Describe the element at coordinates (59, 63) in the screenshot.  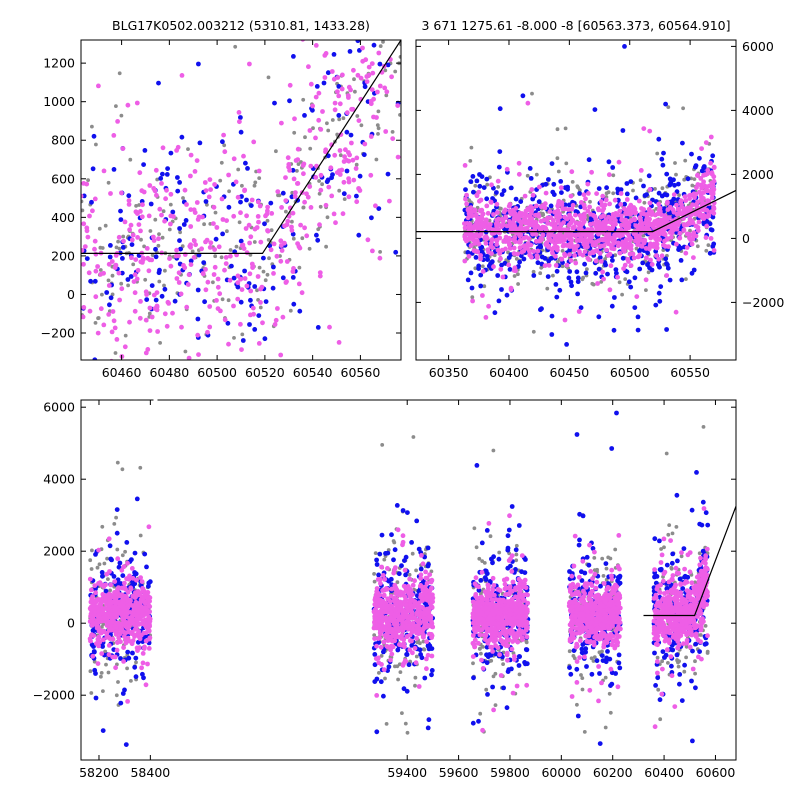
I see `y-tick-label: 1200` at that location.